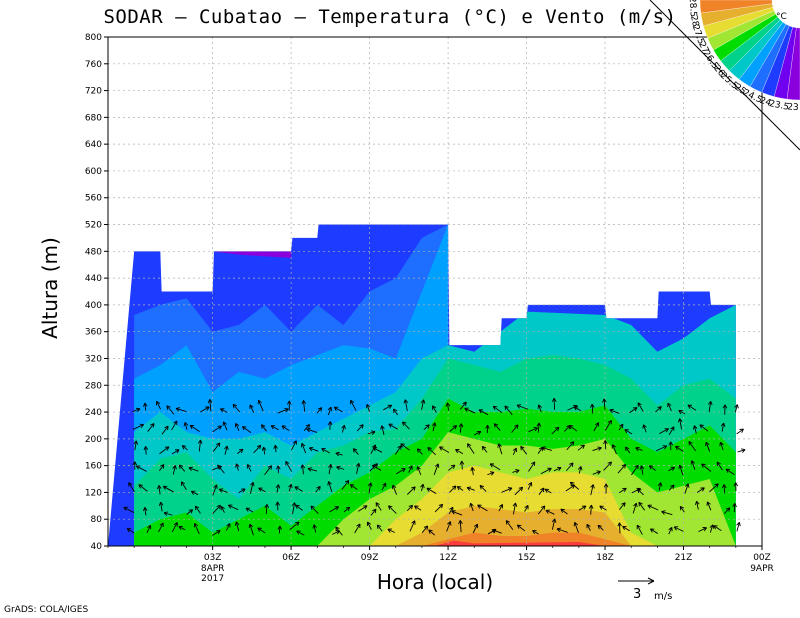  I want to click on temp-band-cold, so click(252, 255).